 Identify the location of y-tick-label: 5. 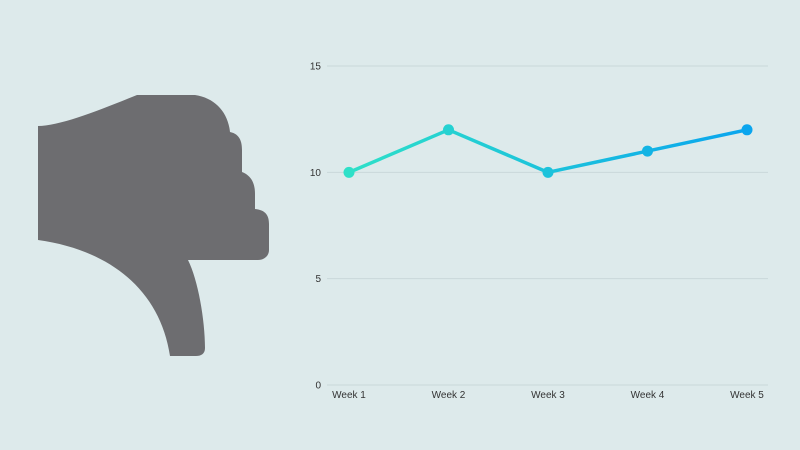
(318, 279).